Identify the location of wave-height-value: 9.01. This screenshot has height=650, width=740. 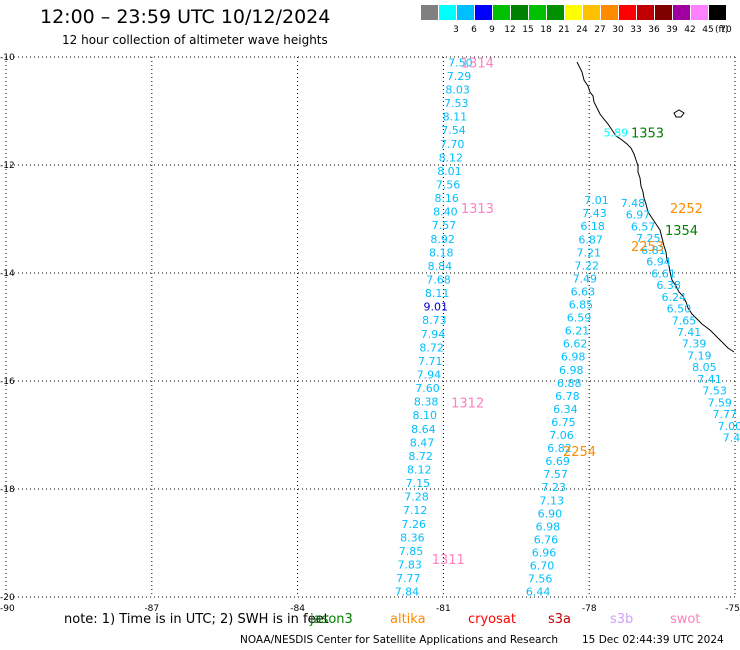
(435, 307).